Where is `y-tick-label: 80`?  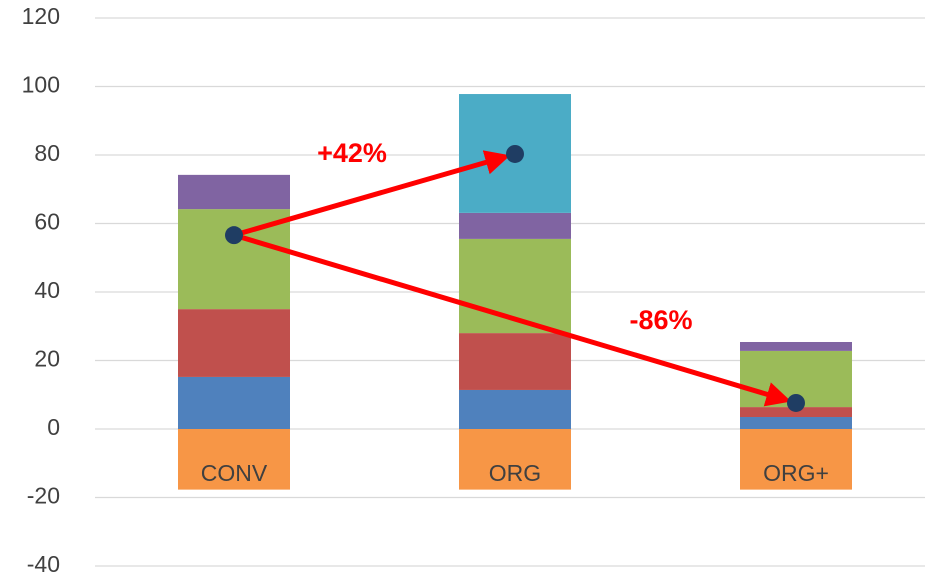
y-tick-label: 80 is located at coordinates (47, 153).